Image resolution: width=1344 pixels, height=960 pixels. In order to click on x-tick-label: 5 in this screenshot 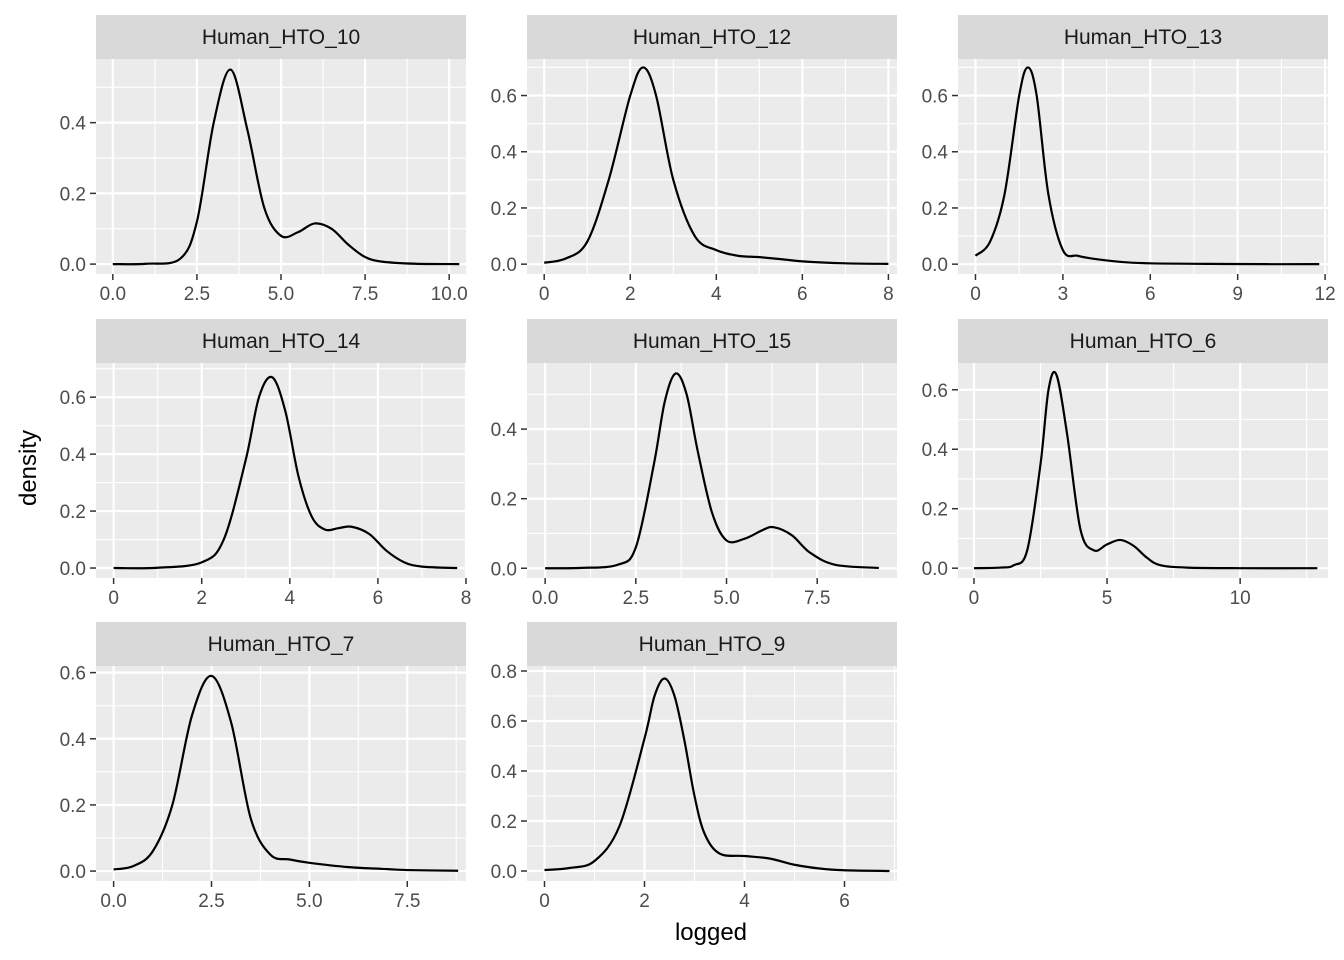, I will do `click(1107, 598)`.